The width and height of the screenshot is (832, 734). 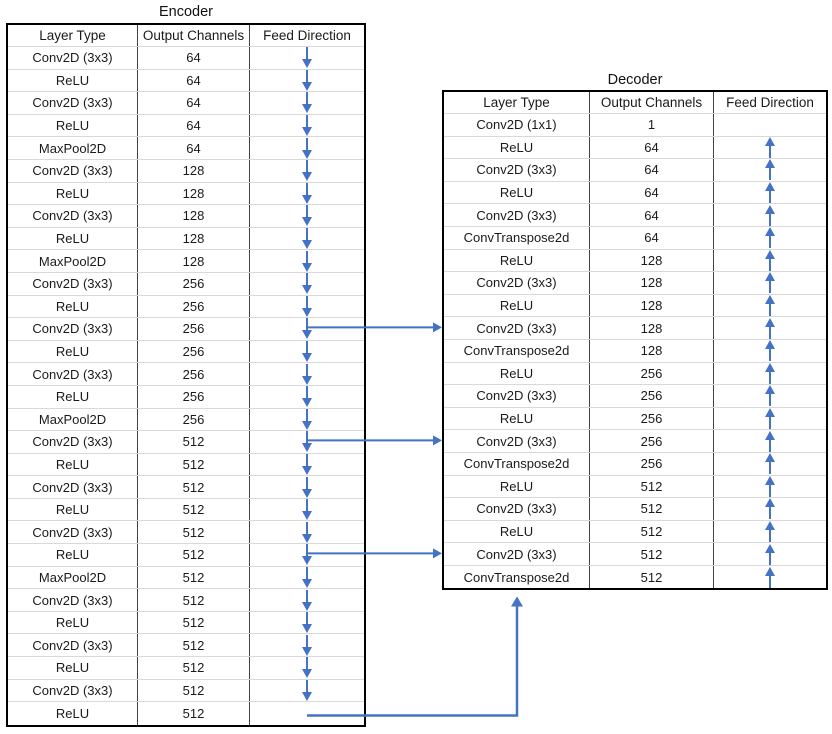 I want to click on decoder-row-conv2d-3x3: Conv2D (3x3) 64, so click(x=635, y=215).